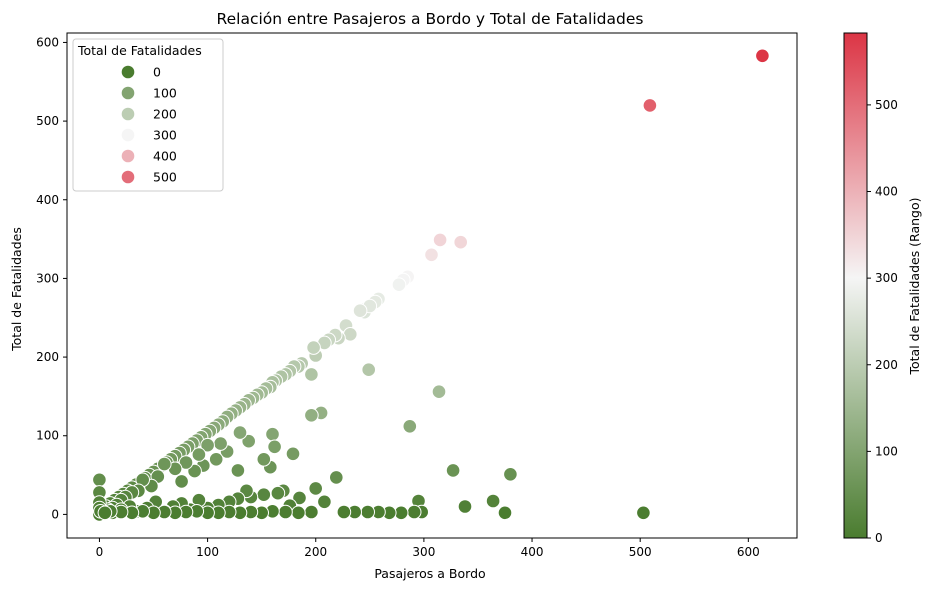 This screenshot has height=590, width=933. What do you see at coordinates (886, 365) in the screenshot?
I see `colorbar-tick-label: 200` at bounding box center [886, 365].